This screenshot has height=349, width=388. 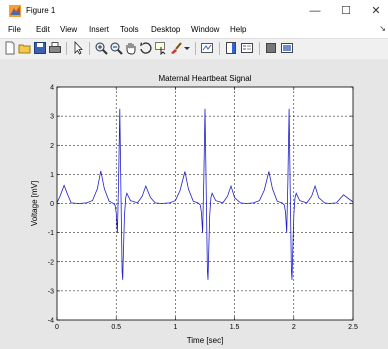 I want to click on x-tick-label: 2.5, so click(x=353, y=327).